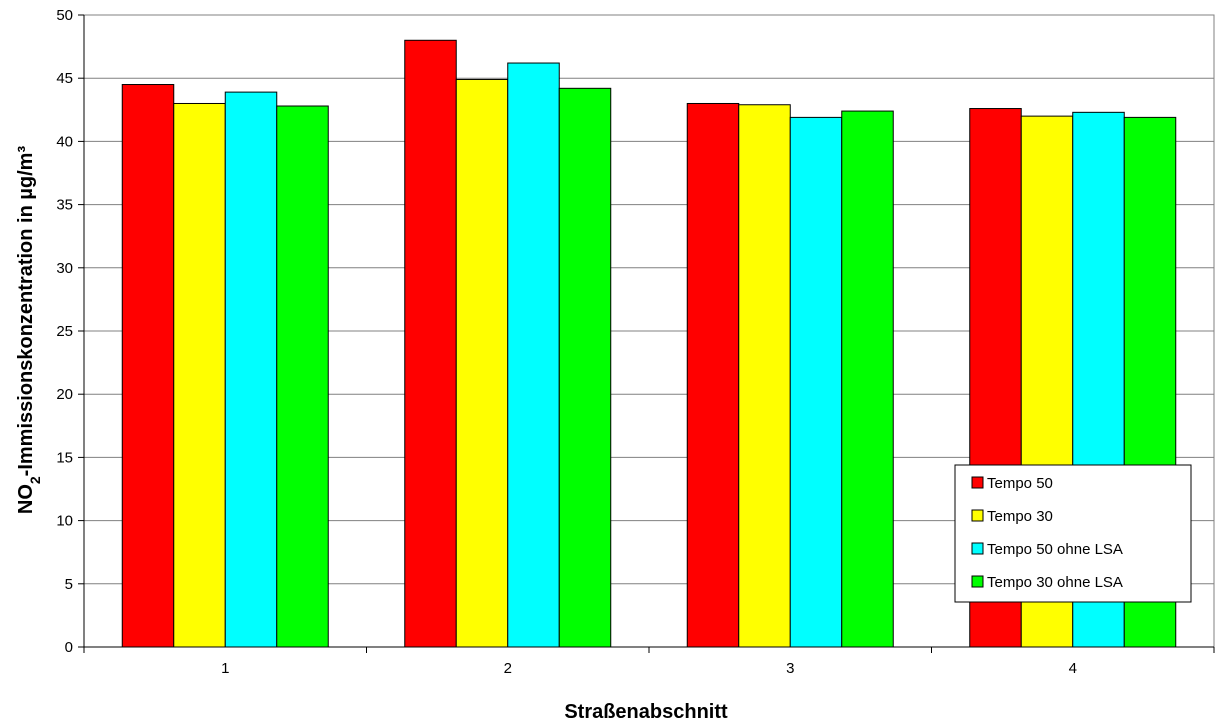 Image resolution: width=1216 pixels, height=727 pixels. Describe the element at coordinates (64, 521) in the screenshot. I see `y-tick-label: 10` at that location.